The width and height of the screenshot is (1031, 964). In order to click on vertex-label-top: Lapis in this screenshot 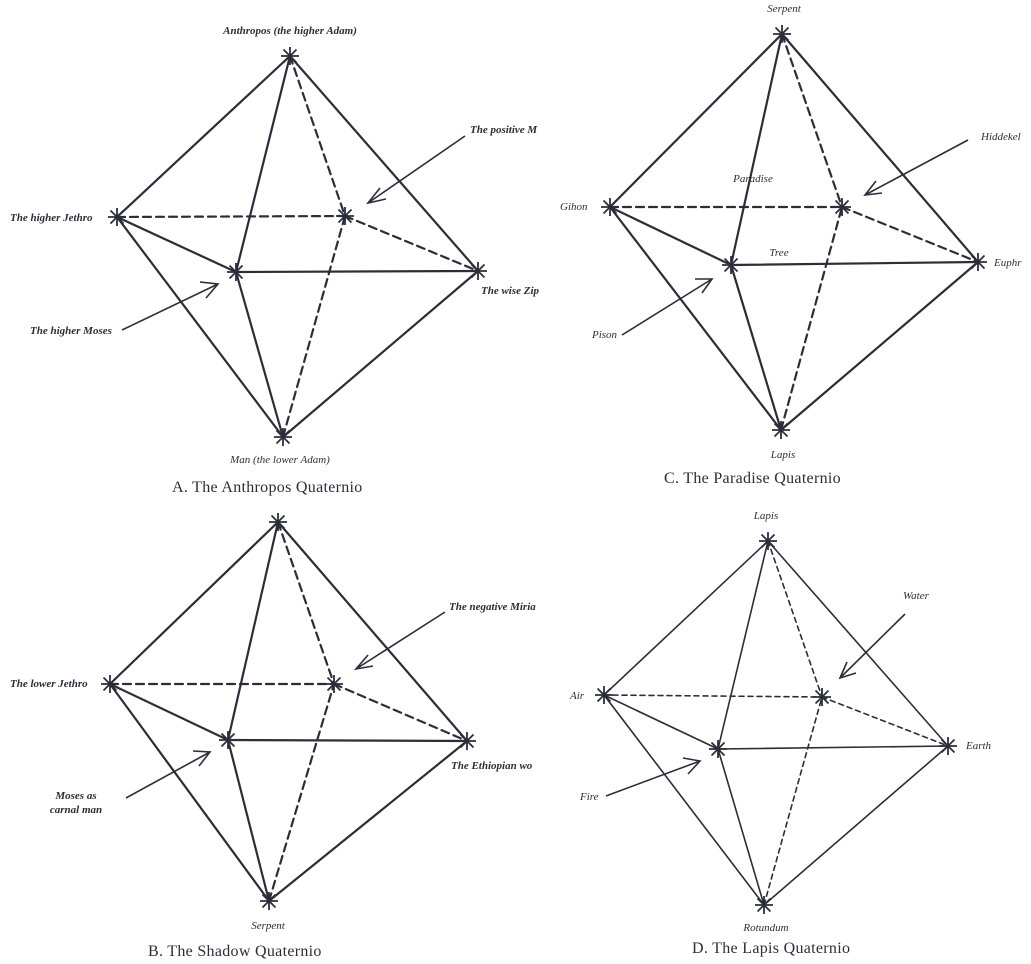, I will do `click(765, 516)`.